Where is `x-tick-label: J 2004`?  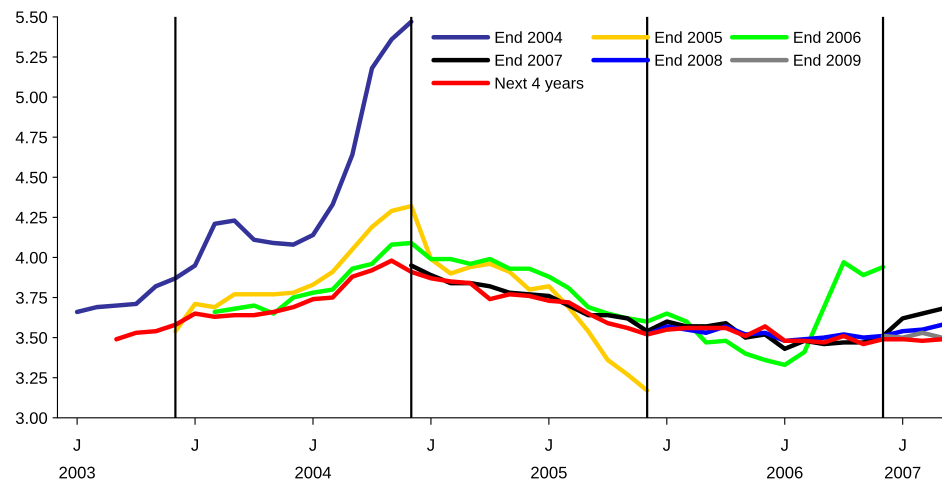
x-tick-label: J 2004 is located at coordinates (313, 458).